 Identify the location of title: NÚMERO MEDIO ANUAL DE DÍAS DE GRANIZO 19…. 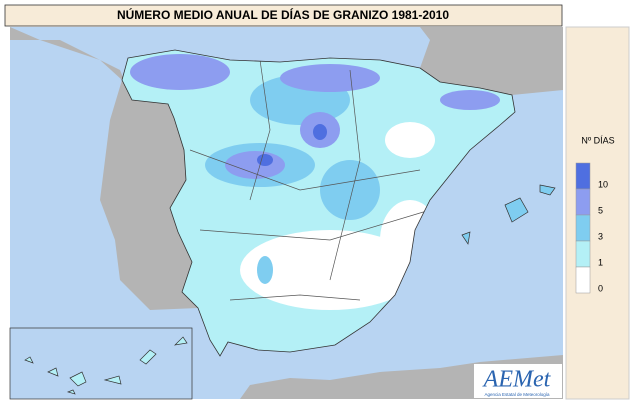
(283, 14).